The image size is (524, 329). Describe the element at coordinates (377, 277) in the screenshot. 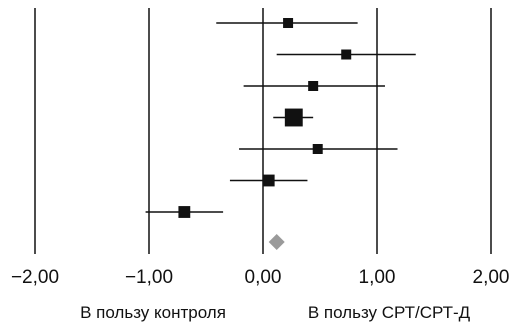

I see `x-tick-label-4: 1,00` at that location.